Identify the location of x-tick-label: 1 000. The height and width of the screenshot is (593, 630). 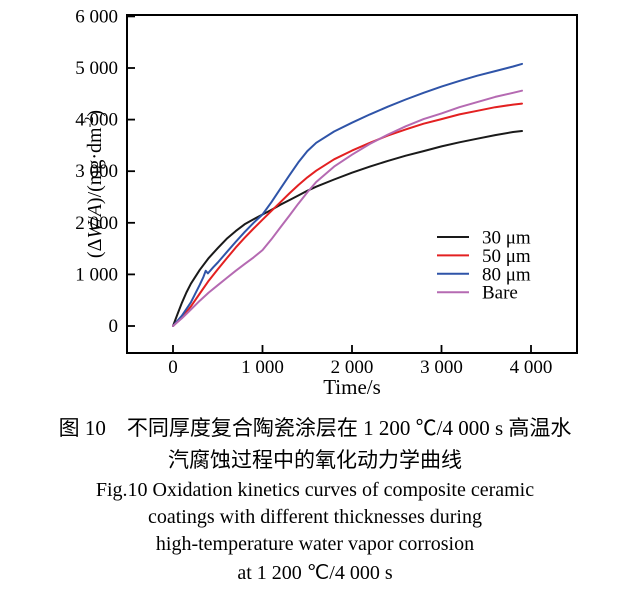
(262, 367).